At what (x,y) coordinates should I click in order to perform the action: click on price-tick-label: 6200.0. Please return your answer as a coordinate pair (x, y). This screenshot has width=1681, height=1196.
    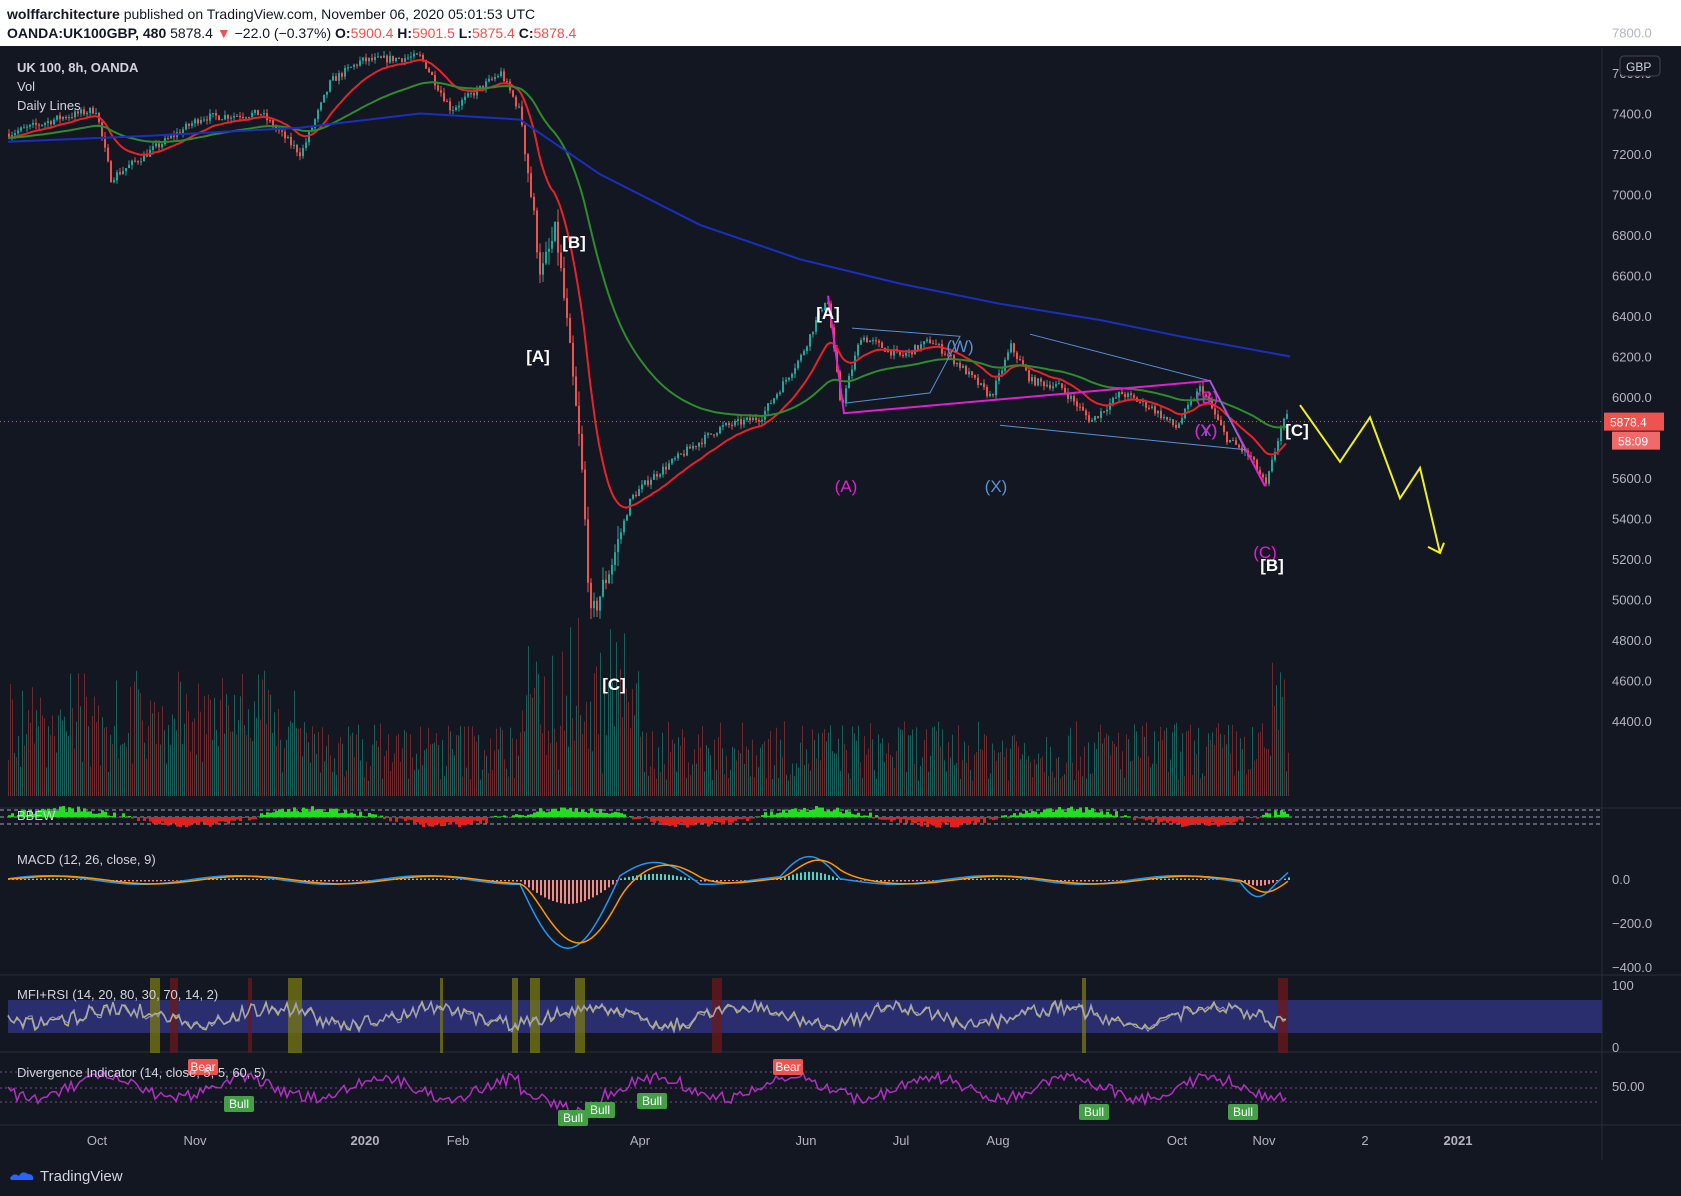
    Looking at the image, I should click on (1632, 357).